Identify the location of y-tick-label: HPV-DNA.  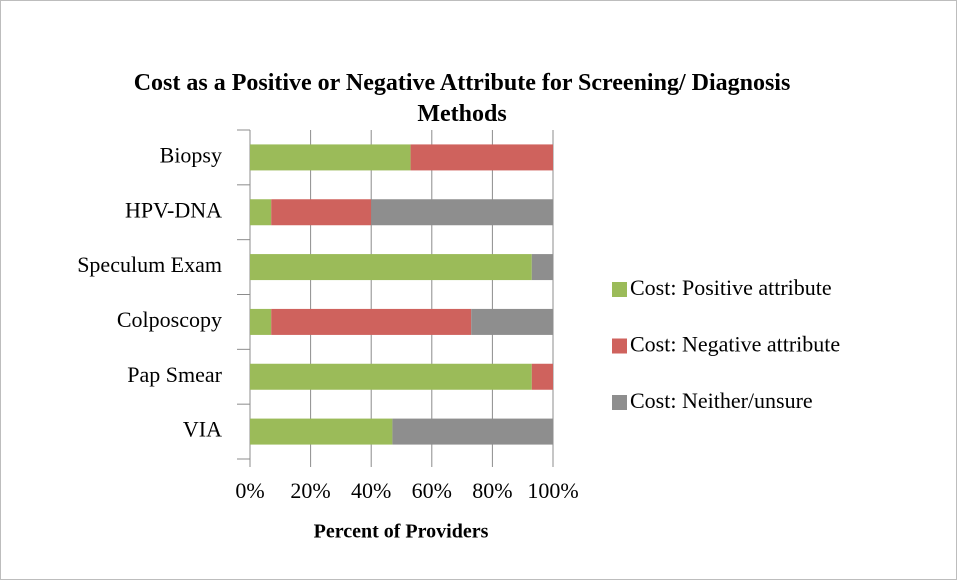
(173, 209).